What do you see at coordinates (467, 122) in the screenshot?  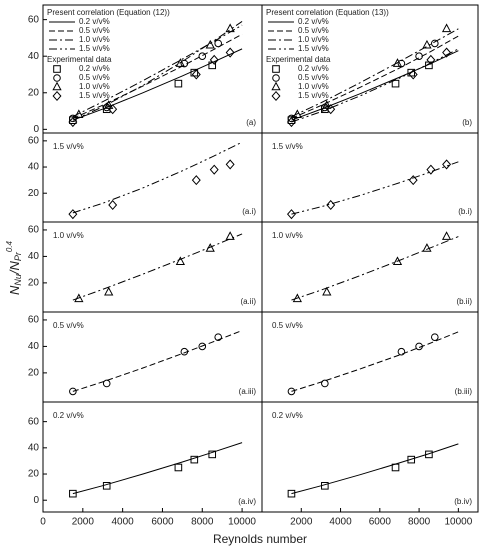 I see `panel-label: (b)` at bounding box center [467, 122].